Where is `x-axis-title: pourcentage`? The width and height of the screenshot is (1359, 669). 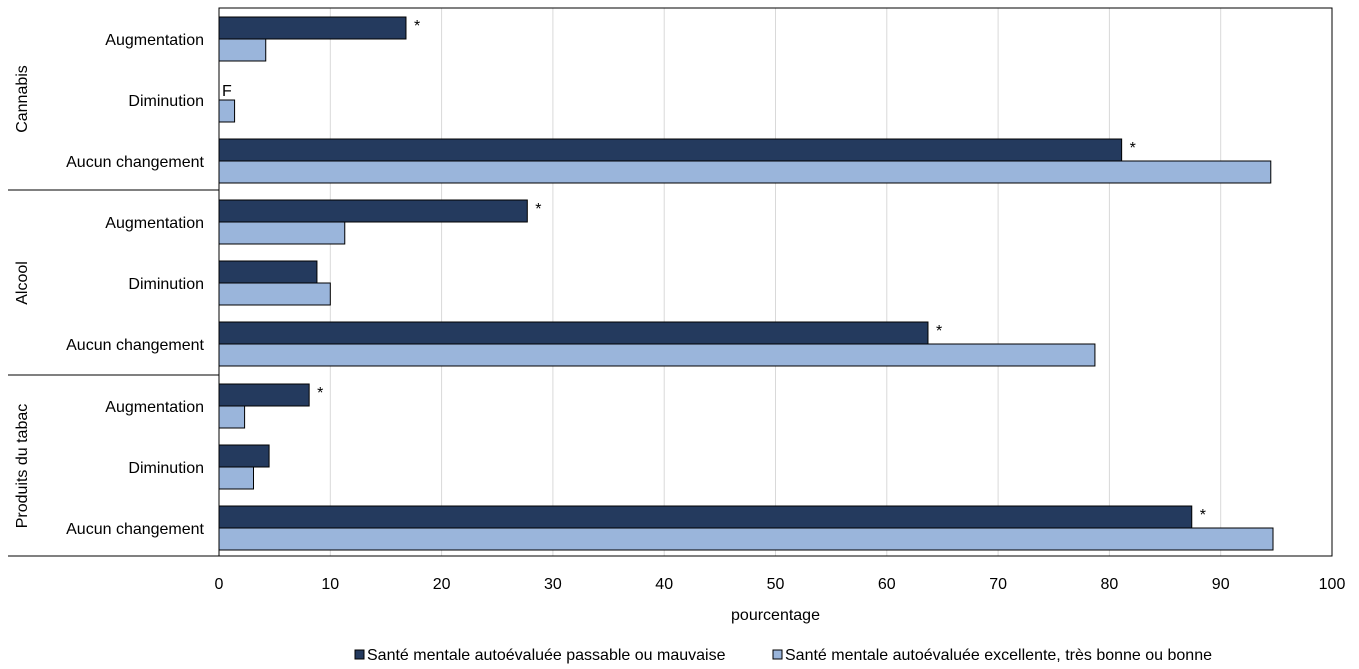 x-axis-title: pourcentage is located at coordinates (775, 615).